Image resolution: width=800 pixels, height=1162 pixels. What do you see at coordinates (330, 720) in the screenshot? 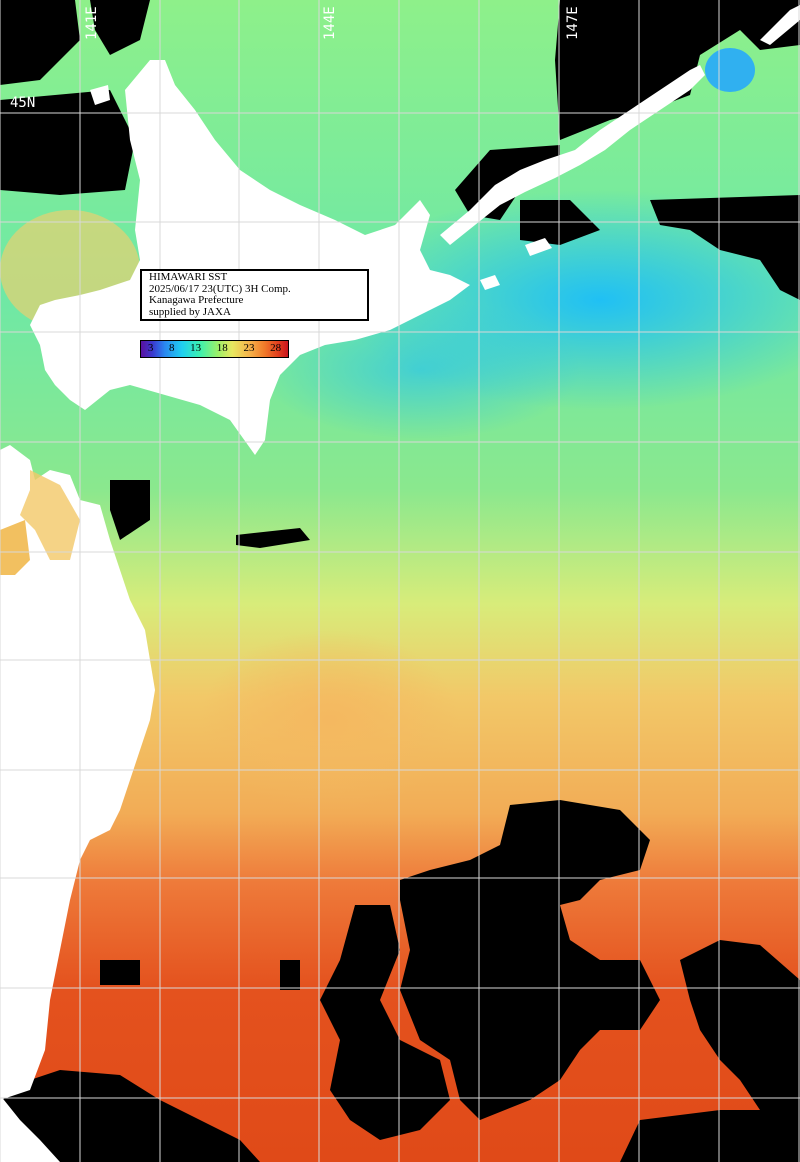
I see `warm-eddy` at bounding box center [330, 720].